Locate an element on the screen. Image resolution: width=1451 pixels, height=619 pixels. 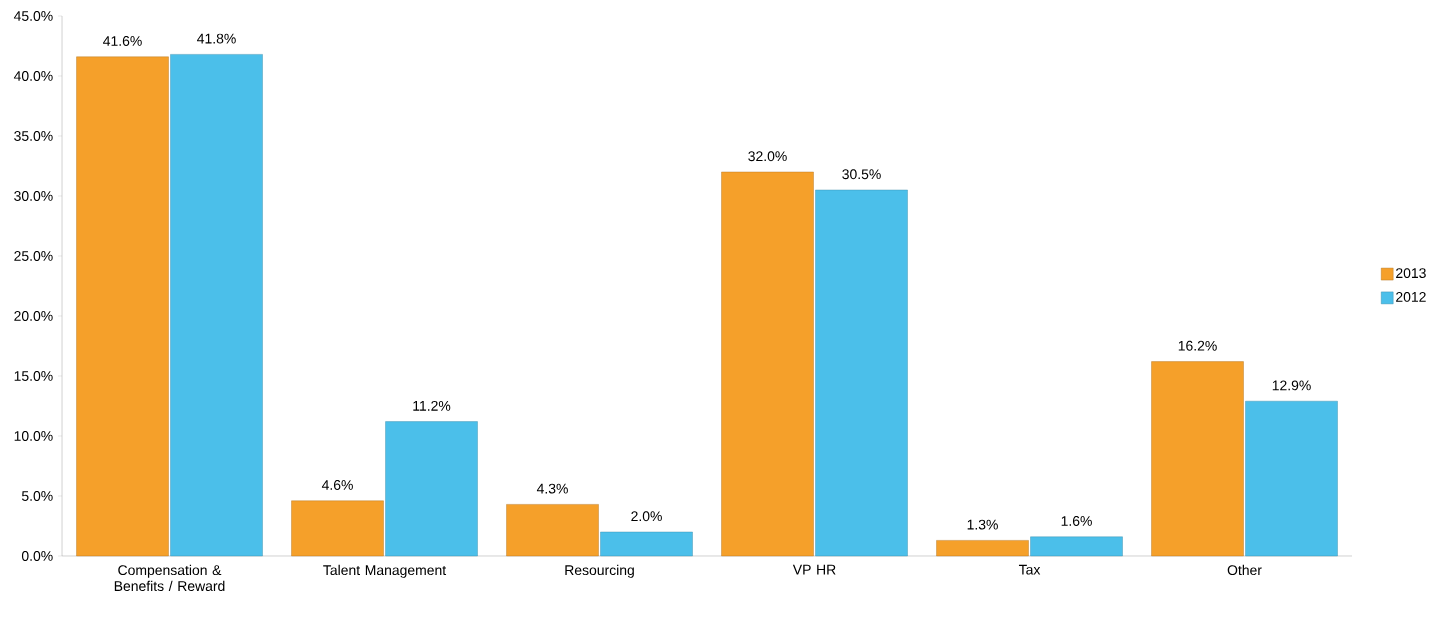
y-tick-label: 15.0% is located at coordinates (33, 376).